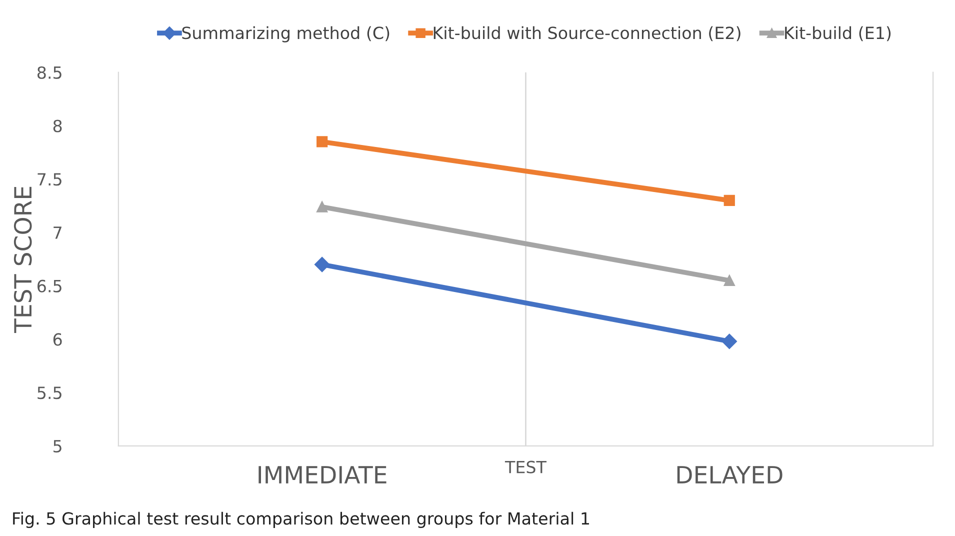 Image resolution: width=955 pixels, height=536 pixels. I want to click on y-tick-label: 7, so click(58, 232).